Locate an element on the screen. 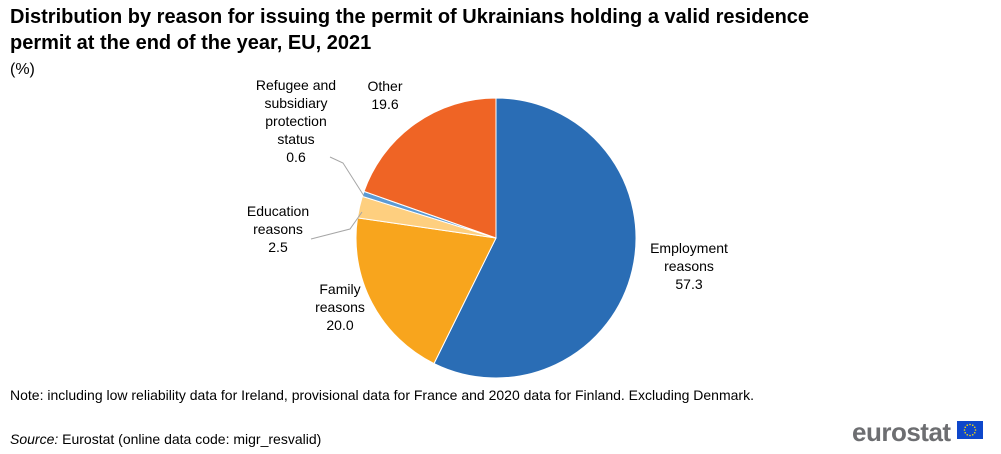 The height and width of the screenshot is (454, 1001). pie-slice-family is located at coordinates (426, 291).